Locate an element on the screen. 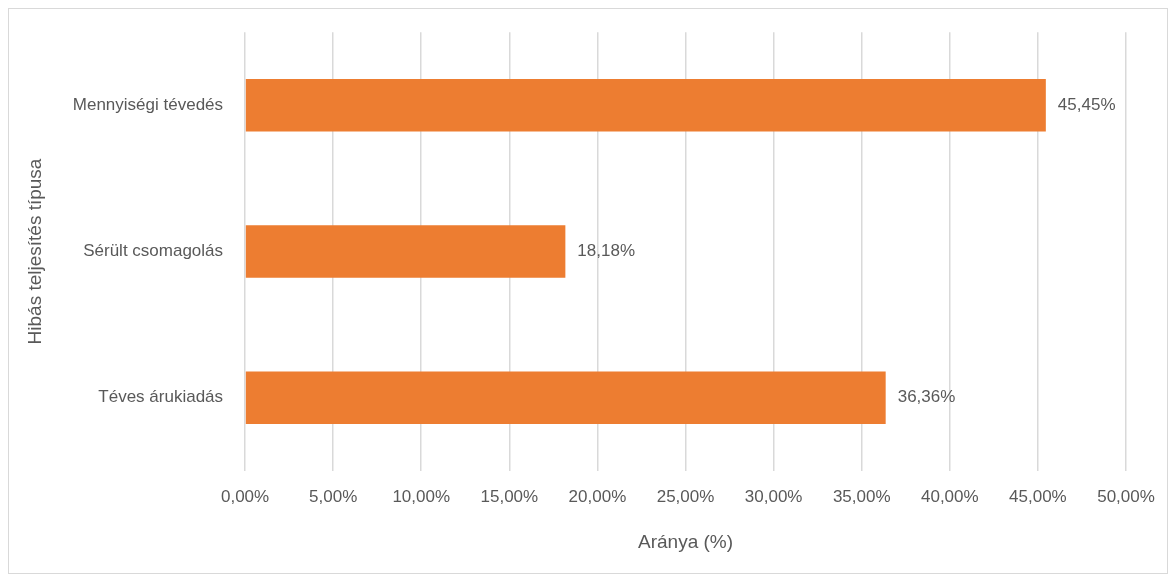  x-tick-label: 15,00% is located at coordinates (509, 496).